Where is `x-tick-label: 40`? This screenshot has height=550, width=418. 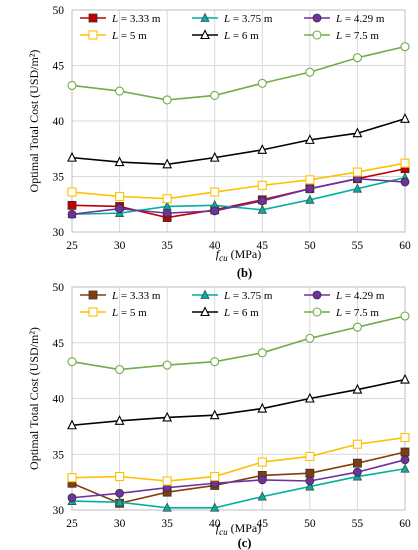
x-tick-label: 40 is located at coordinates (215, 246).